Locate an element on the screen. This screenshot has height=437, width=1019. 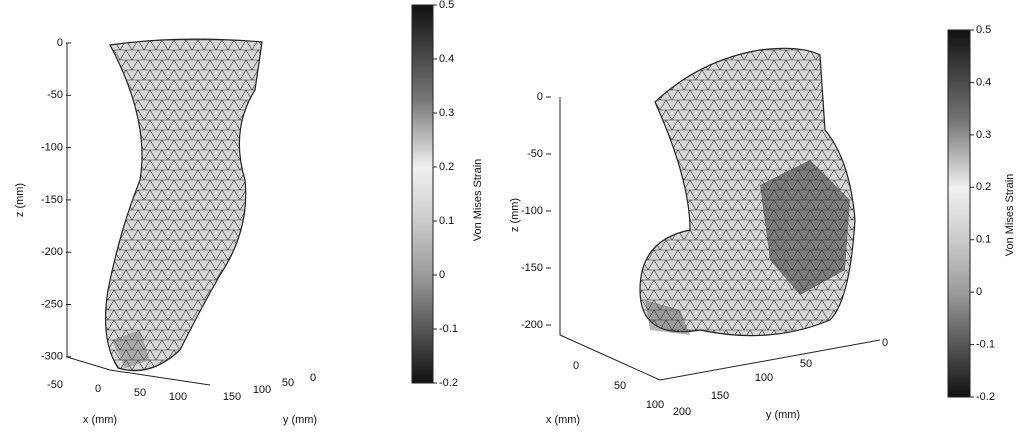
x-tick-label: -50 is located at coordinates (55, 385).